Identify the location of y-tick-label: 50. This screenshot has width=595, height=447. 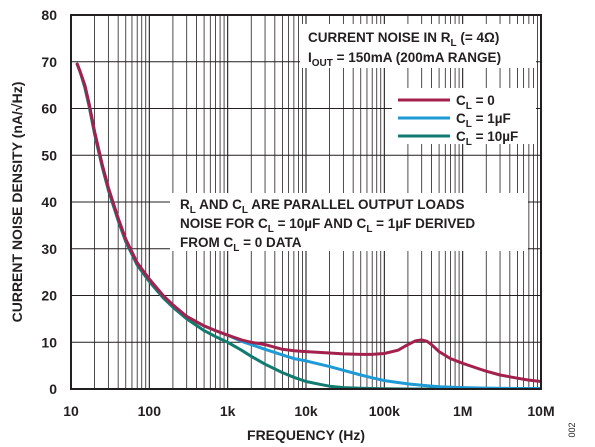
(49, 155).